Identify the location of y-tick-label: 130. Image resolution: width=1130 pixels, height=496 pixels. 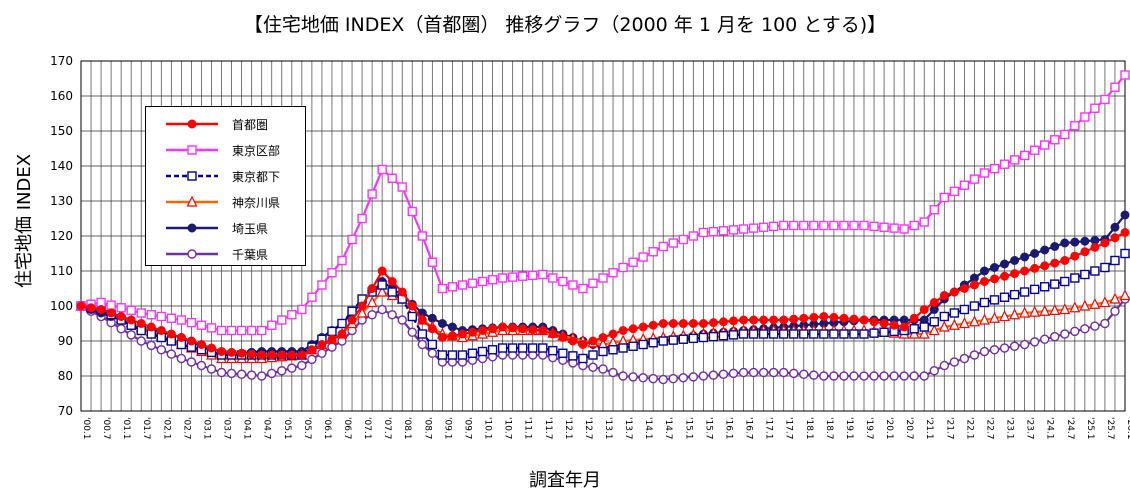
(61, 201).